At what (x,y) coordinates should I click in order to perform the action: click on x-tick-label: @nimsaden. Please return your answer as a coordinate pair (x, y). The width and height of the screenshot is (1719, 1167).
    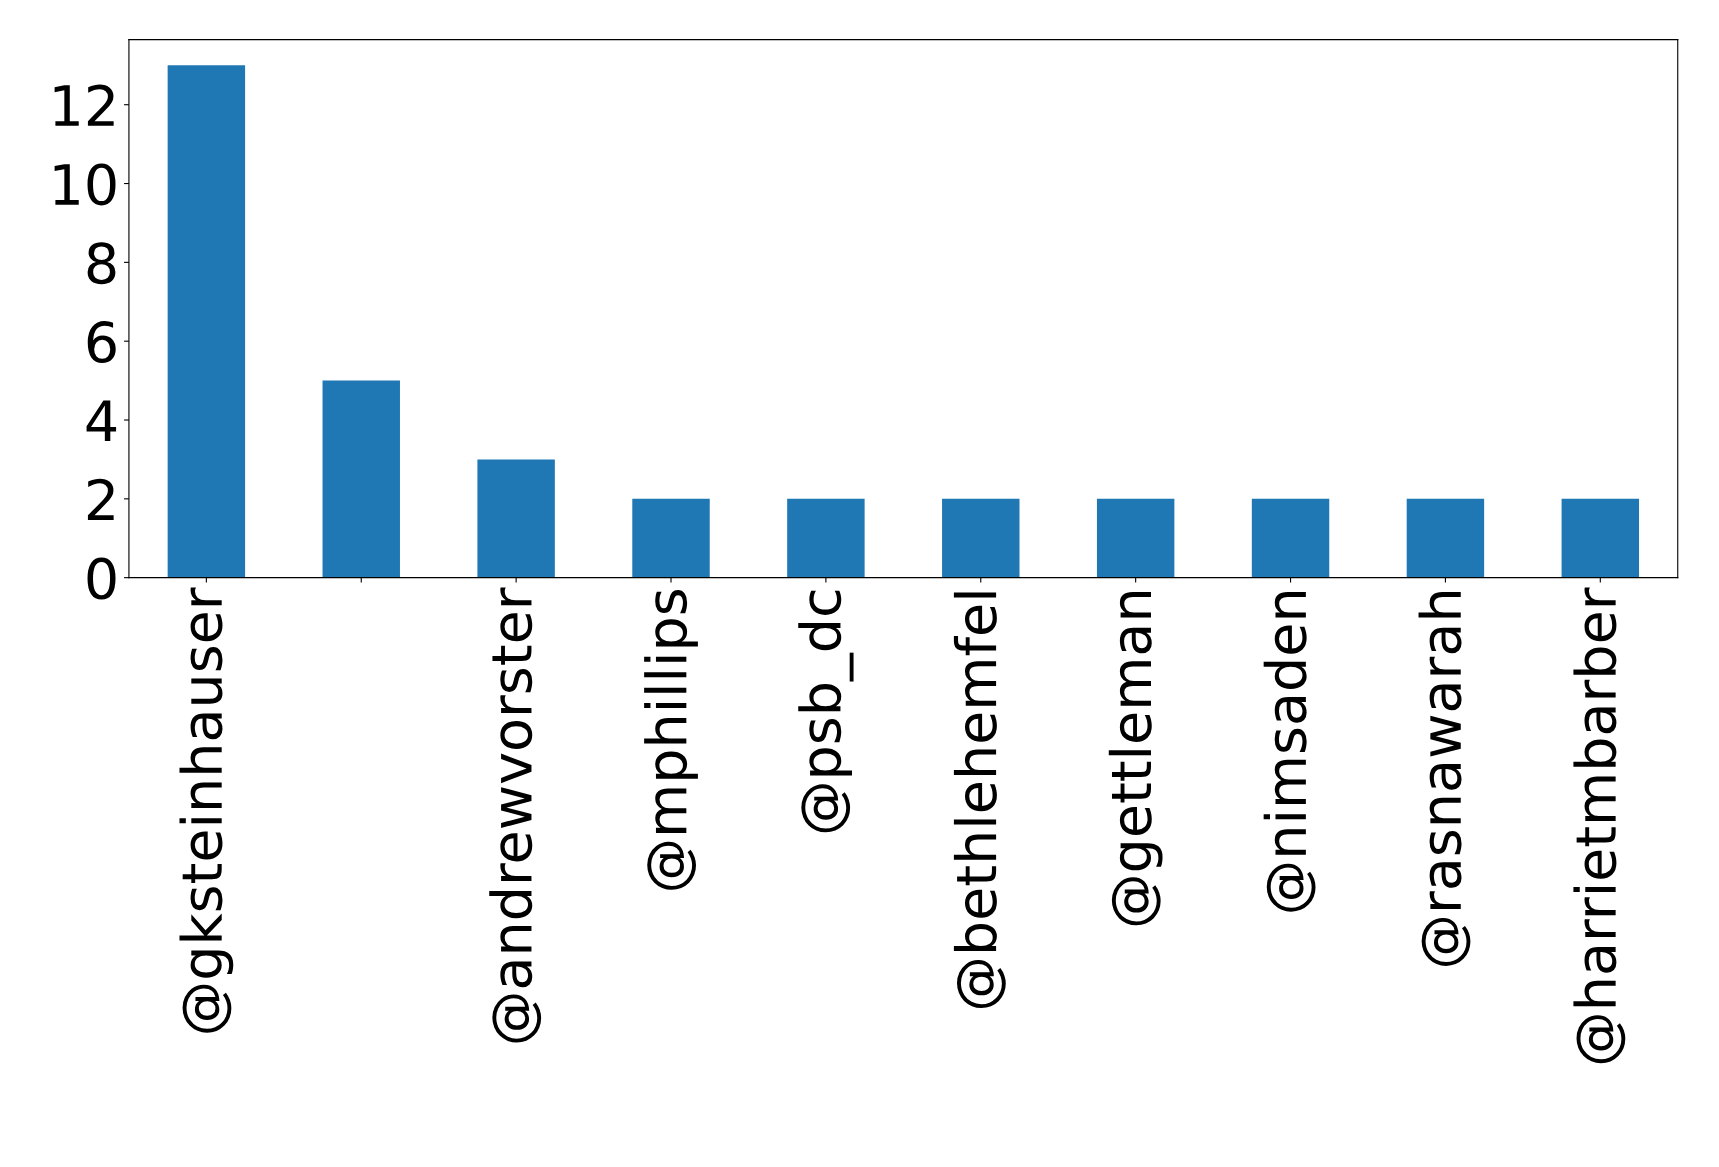
    Looking at the image, I should click on (1289, 752).